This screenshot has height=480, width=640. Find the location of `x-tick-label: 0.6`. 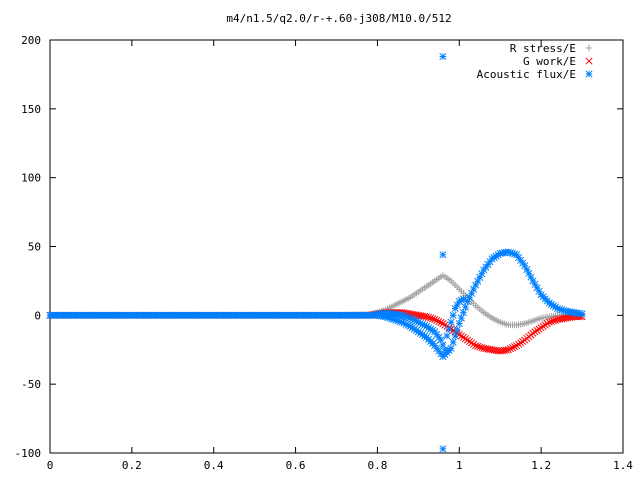

x-tick-label: 0.6 is located at coordinates (296, 465).